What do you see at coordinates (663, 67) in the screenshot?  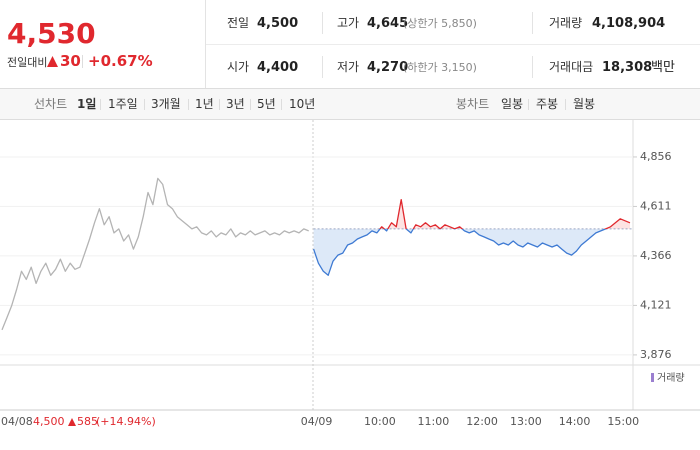 I see `stat-unit: 백만` at bounding box center [663, 67].